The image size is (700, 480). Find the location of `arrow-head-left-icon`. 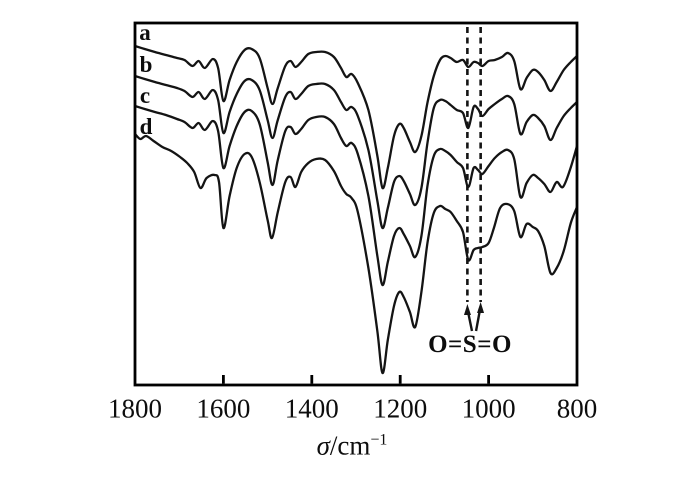

arrow-head-left-icon is located at coordinates (467, 309).